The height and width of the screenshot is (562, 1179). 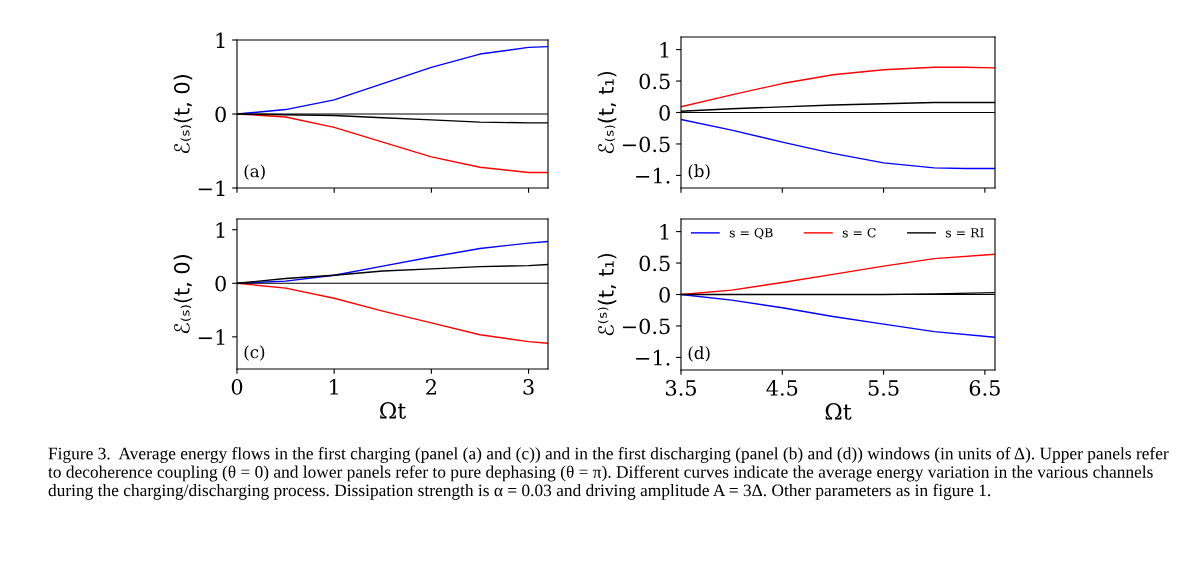 What do you see at coordinates (984, 388) in the screenshot?
I see `x-tick-label: 6.5` at bounding box center [984, 388].